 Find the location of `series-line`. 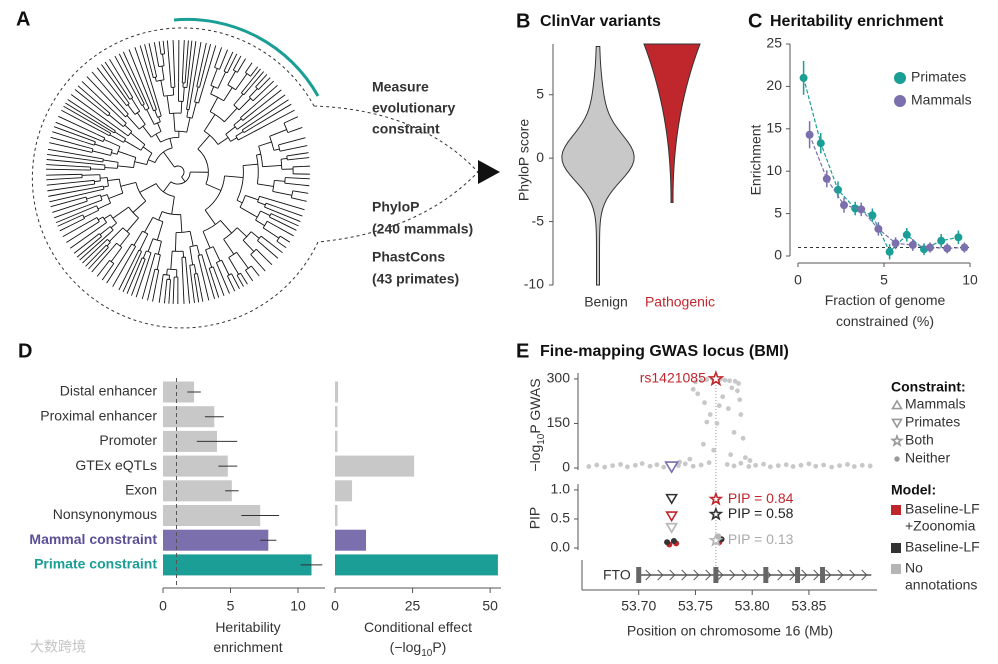

series-line is located at coordinates (887, 191).